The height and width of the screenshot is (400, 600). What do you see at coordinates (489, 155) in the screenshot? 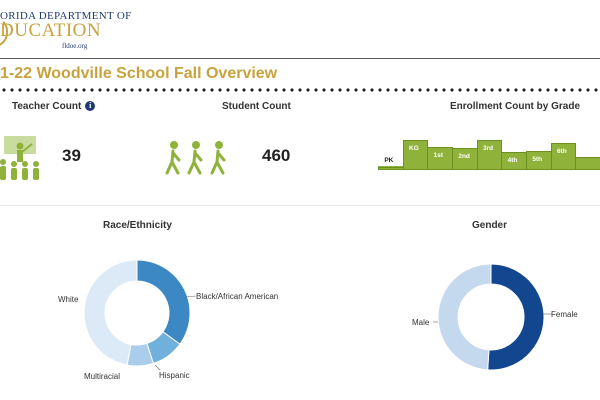
I see `grade-bar-3rd` at bounding box center [489, 155].